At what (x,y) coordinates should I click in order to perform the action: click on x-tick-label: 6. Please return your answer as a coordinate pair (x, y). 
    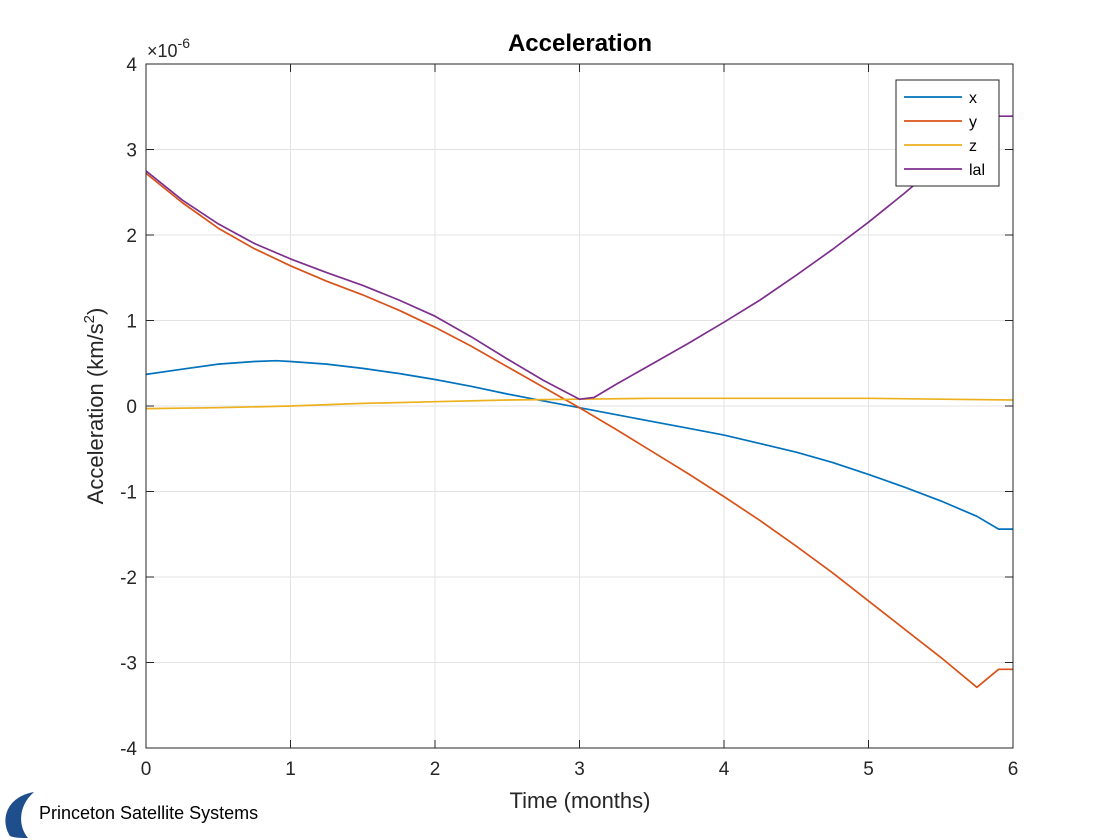
    Looking at the image, I should click on (1013, 769).